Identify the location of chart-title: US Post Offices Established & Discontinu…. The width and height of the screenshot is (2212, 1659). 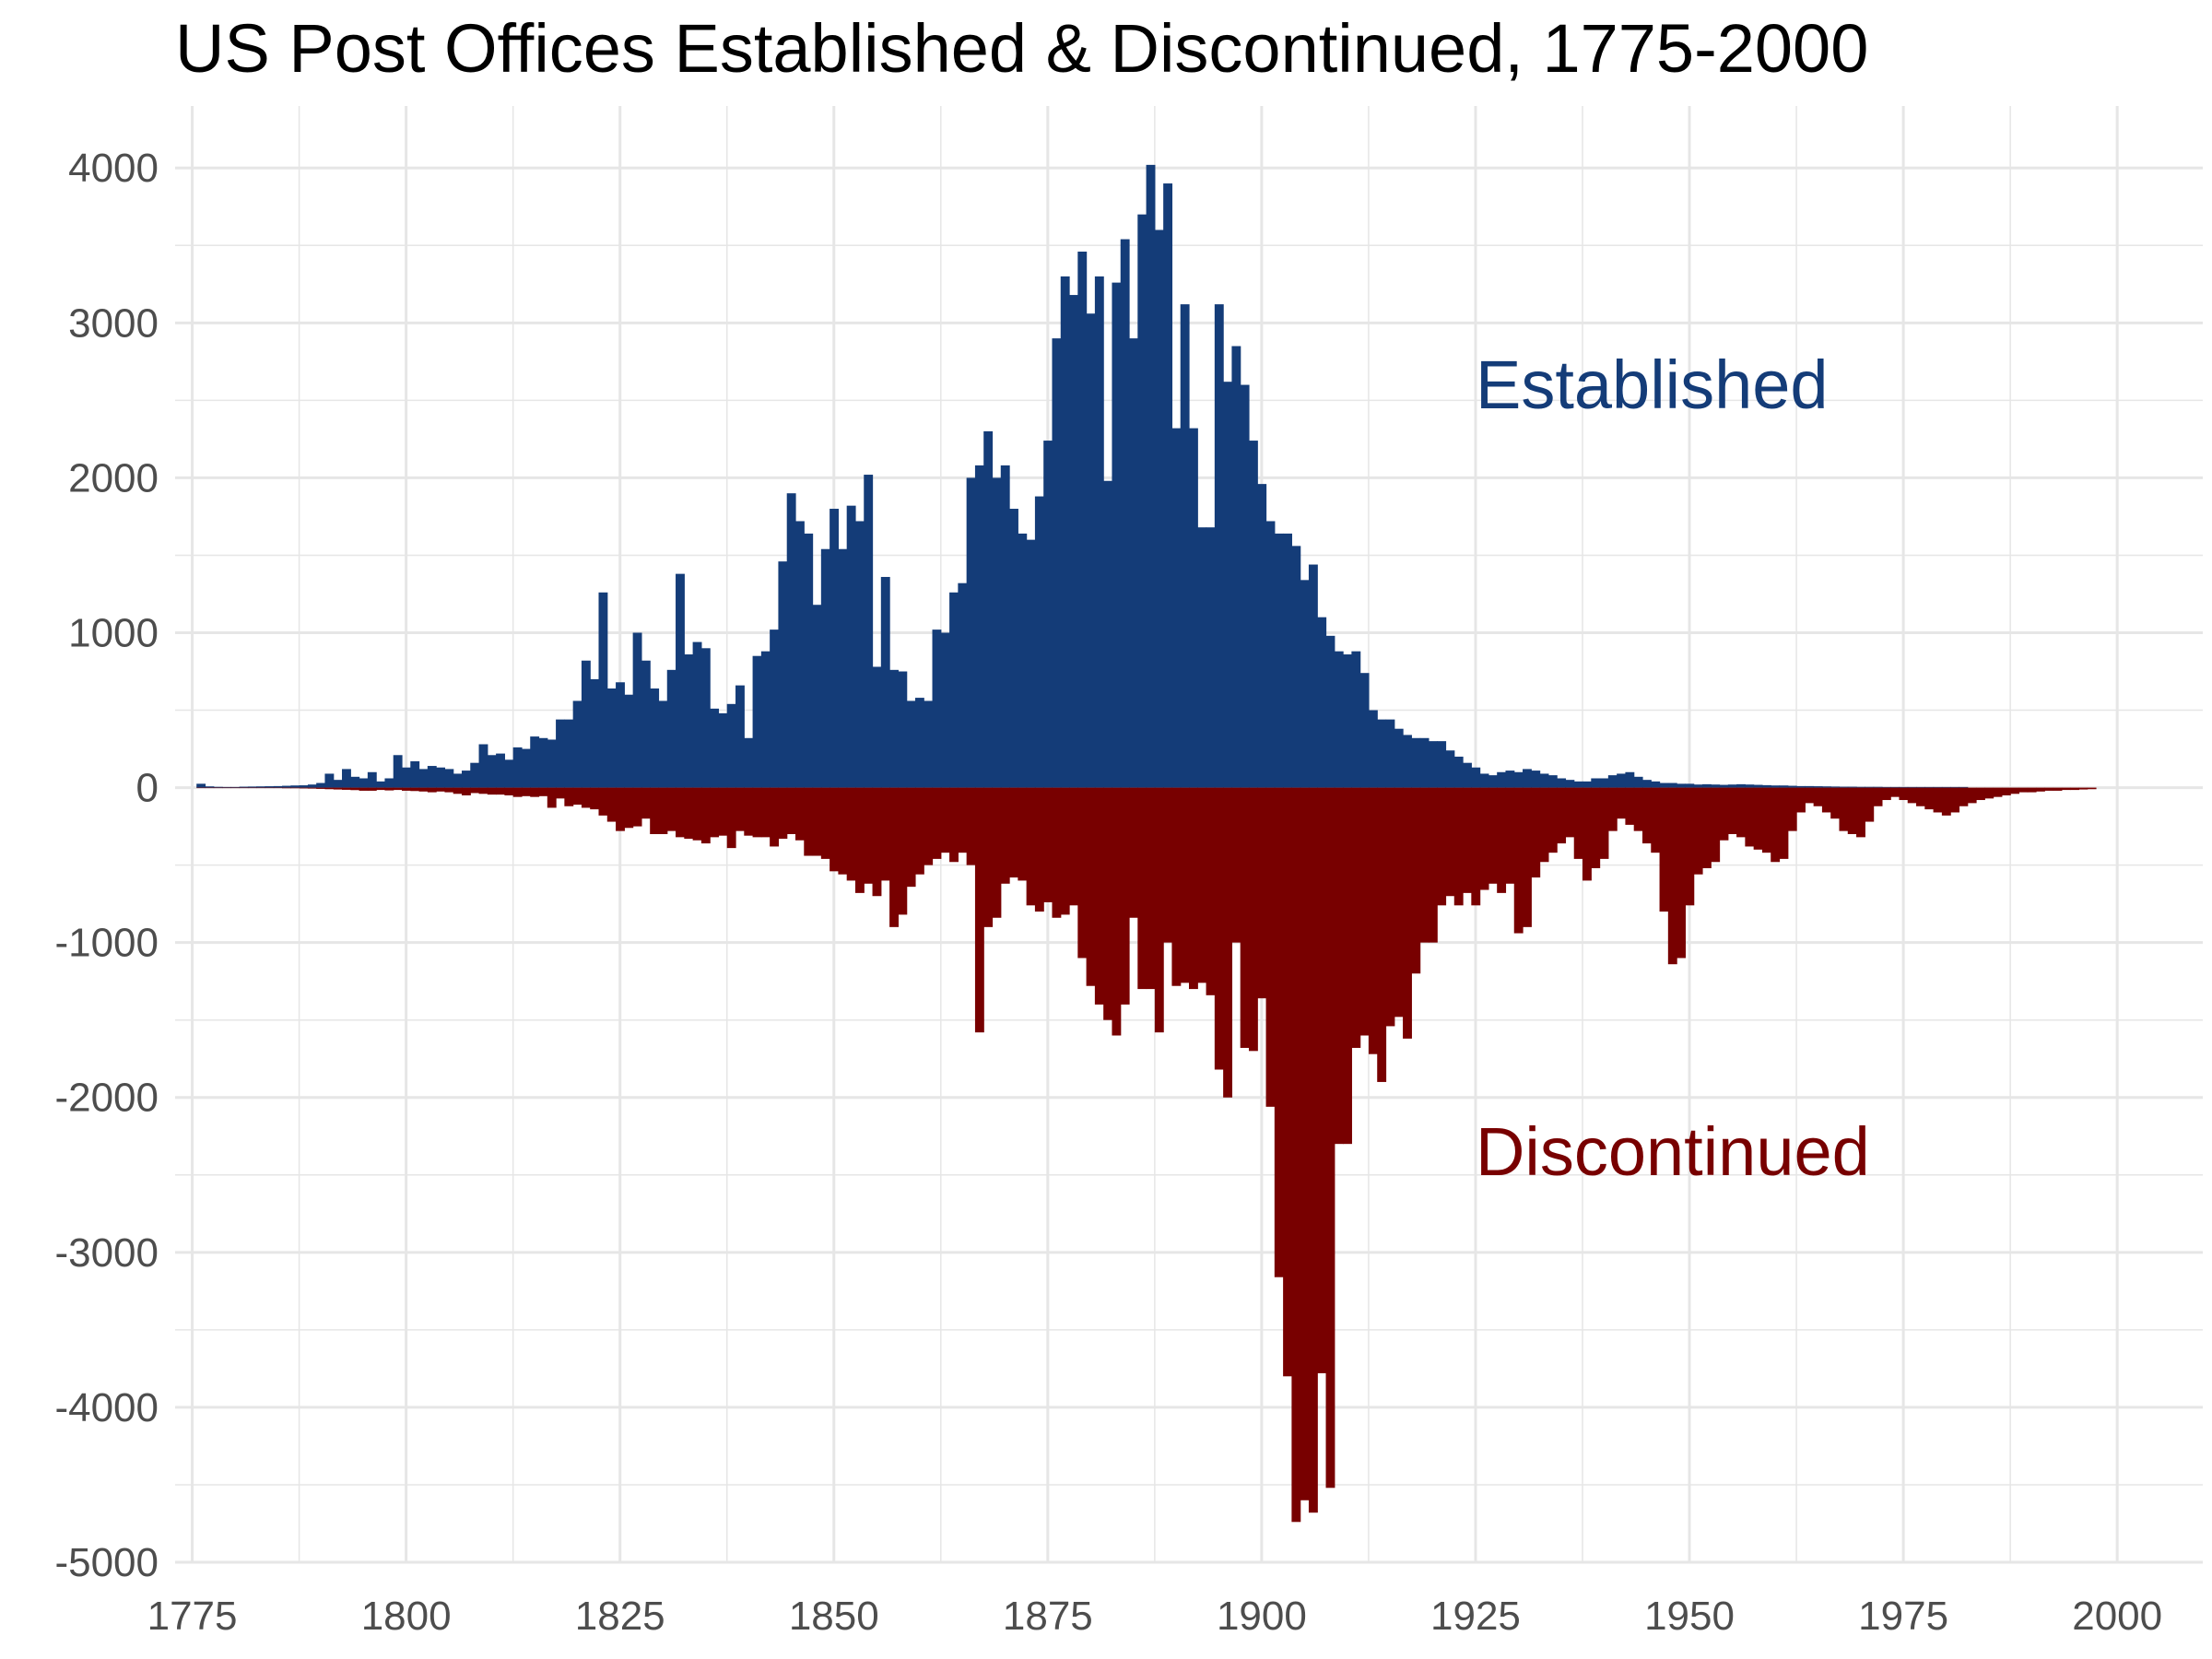
(1022, 48).